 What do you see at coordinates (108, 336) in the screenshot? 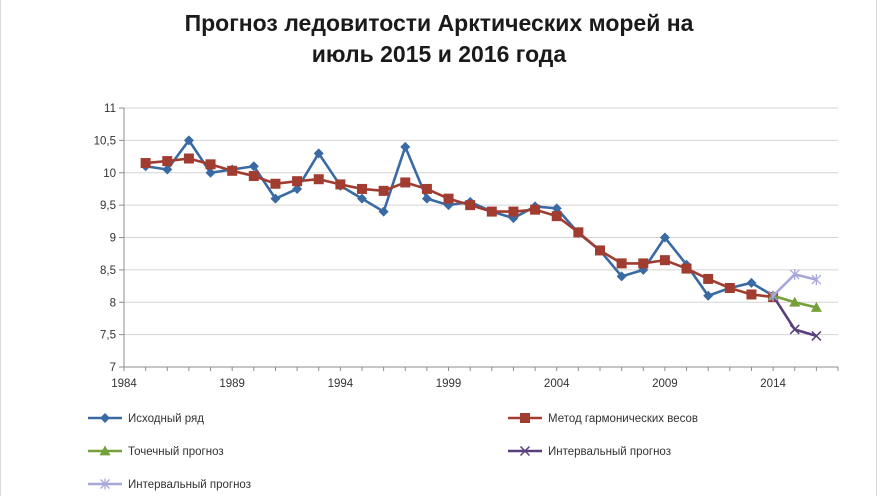
I see `y-tick-label: 7,5` at bounding box center [108, 336].